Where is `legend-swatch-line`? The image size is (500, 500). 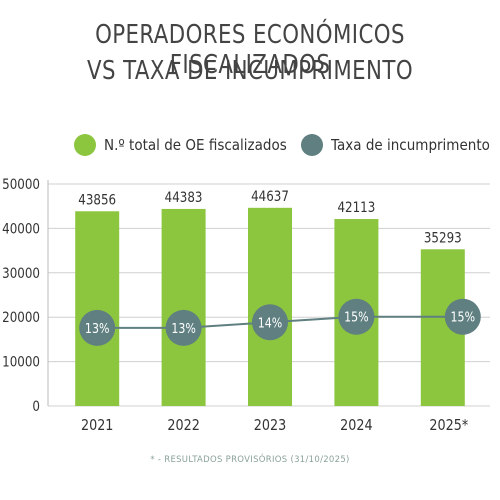
legend-swatch-line is located at coordinates (312, 145).